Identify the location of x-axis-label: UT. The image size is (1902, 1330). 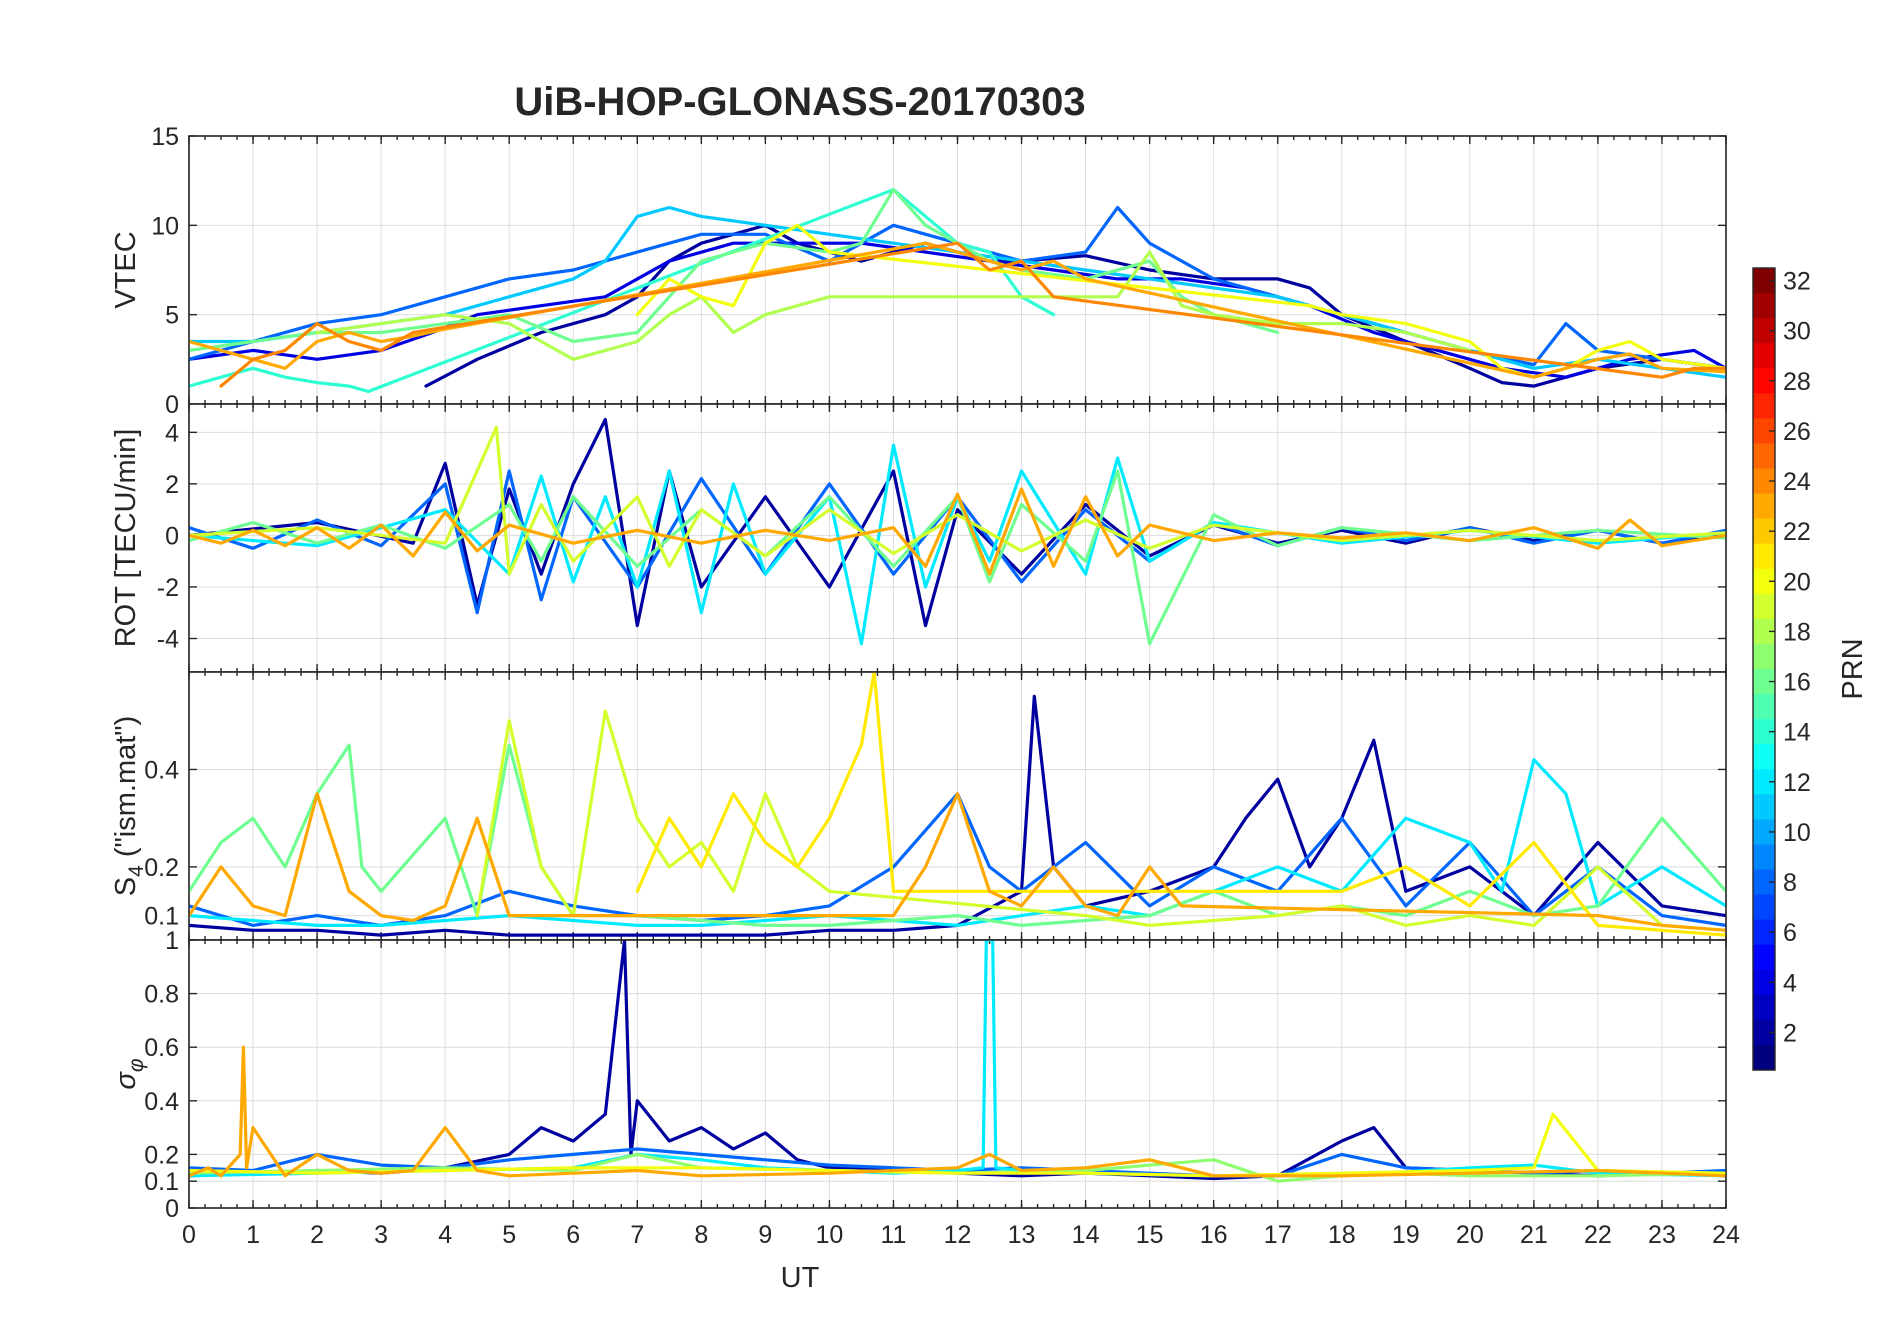
(800, 1278).